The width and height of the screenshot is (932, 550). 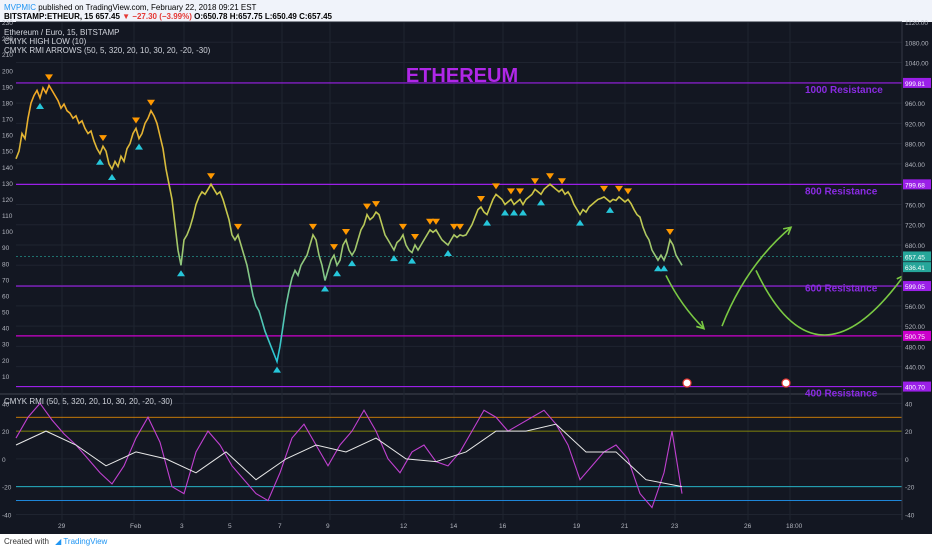 I want to click on publisher-link: MVPMIC, so click(x=20, y=7).